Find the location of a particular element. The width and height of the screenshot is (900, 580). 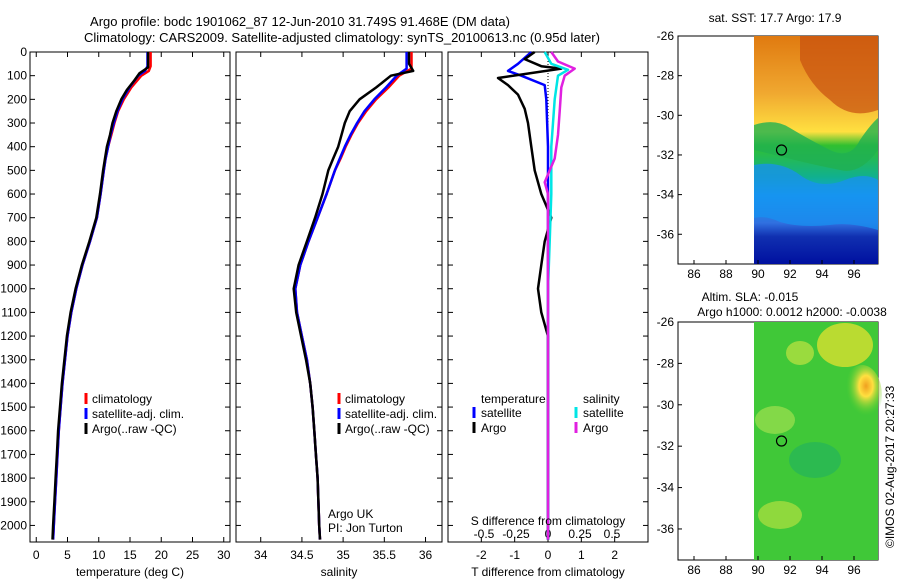

x-tick-label: 10 is located at coordinates (99, 555).